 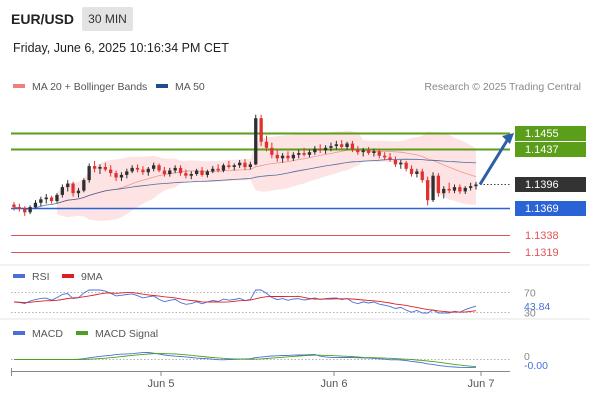 What do you see at coordinates (508, 138) in the screenshot?
I see `forecast-arrow-head` at bounding box center [508, 138].